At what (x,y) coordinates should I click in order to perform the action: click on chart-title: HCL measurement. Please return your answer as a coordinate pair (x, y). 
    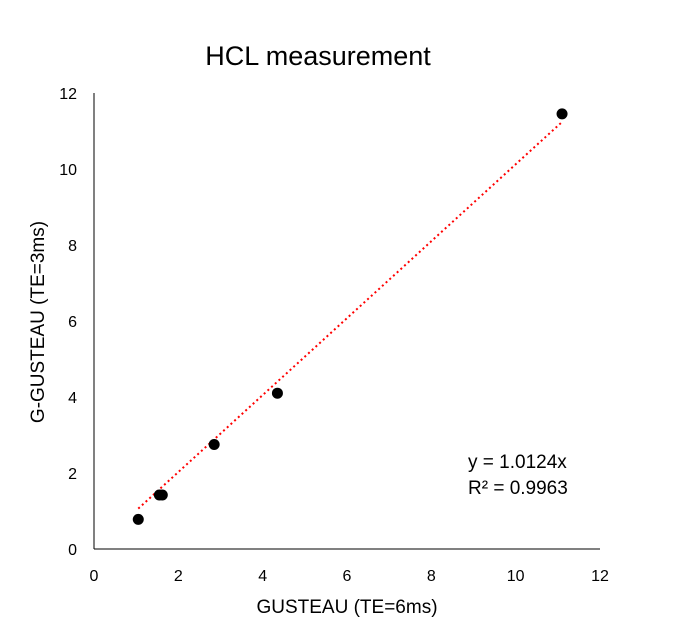
    Looking at the image, I should click on (318, 56).